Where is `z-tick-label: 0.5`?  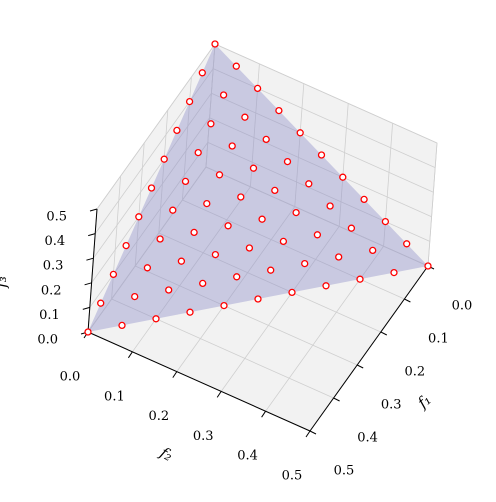
z-tick-label: 0.5 is located at coordinates (56, 217).